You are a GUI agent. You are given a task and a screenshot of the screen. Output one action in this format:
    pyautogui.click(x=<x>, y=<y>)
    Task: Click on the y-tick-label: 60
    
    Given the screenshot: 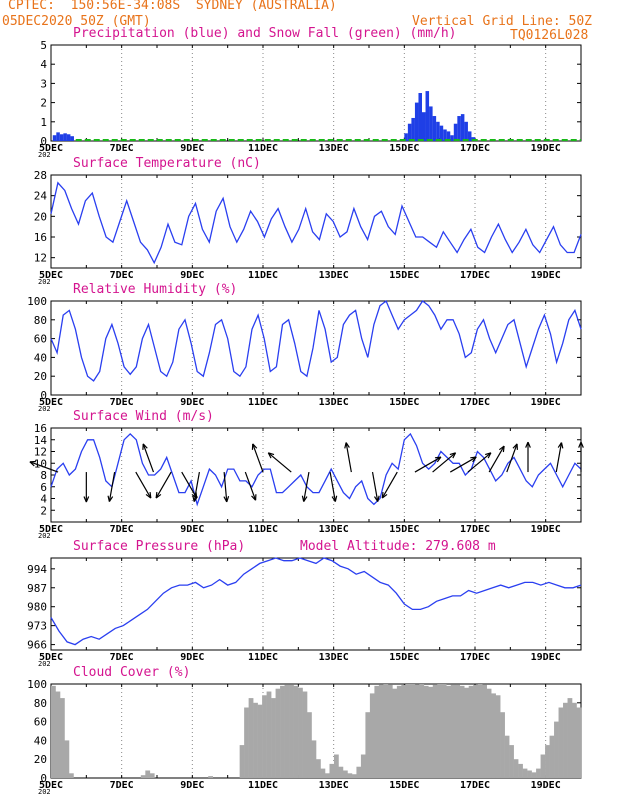 What is the action you would take?
    pyautogui.click(x=40, y=339)
    